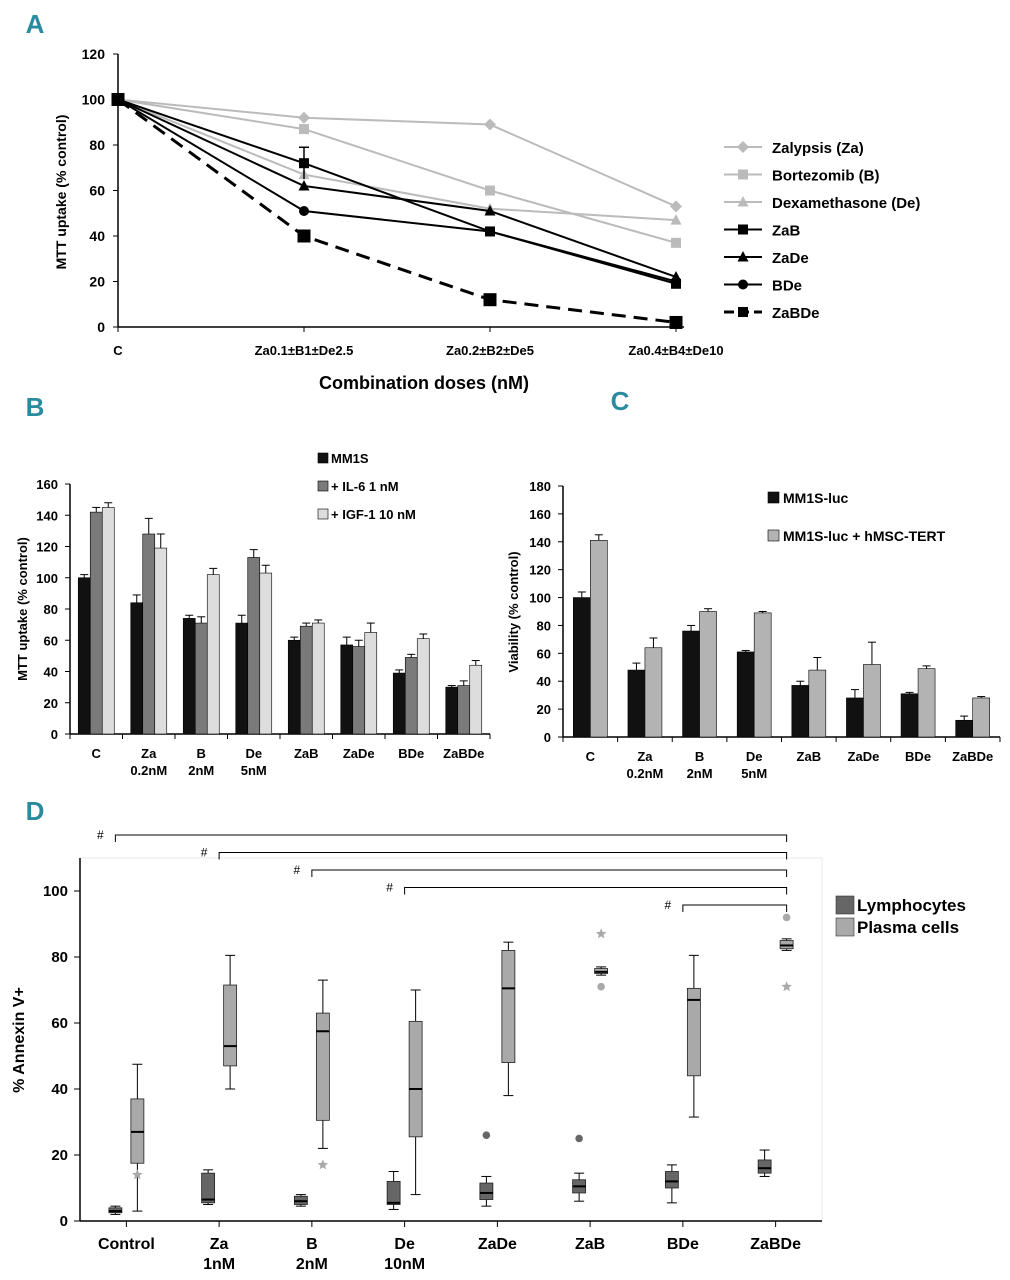 The width and height of the screenshot is (1010, 1280). I want to click on b-x-tick-label: ZaBDe, so click(463, 753).